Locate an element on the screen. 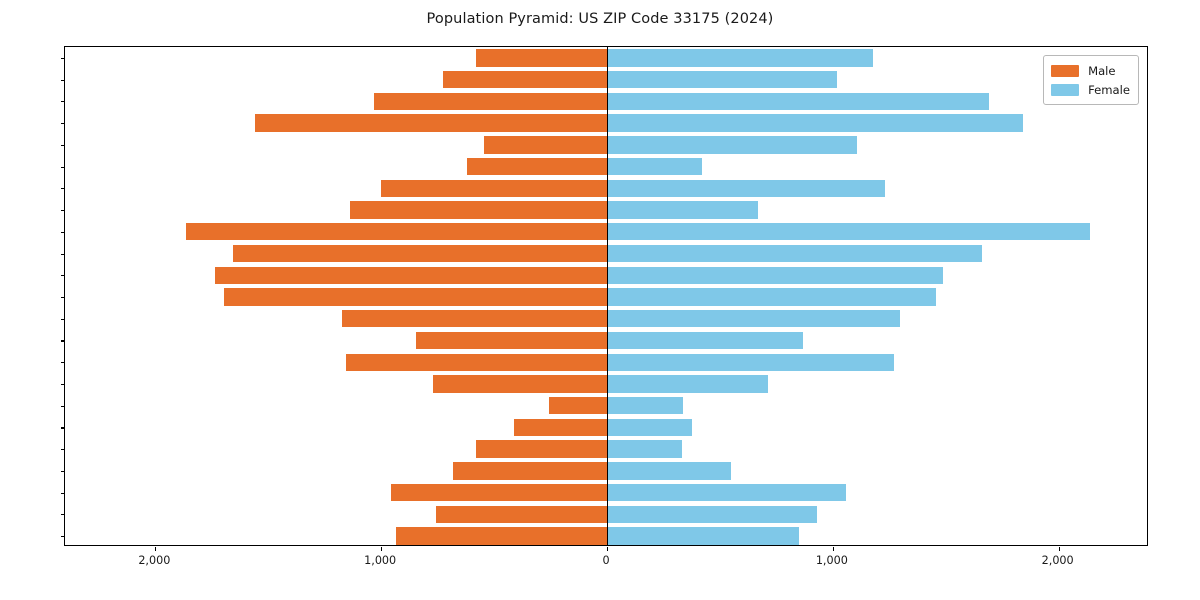 Image resolution: width=1200 pixels, height=600 pixels. legend-swatch-female is located at coordinates (1065, 89).